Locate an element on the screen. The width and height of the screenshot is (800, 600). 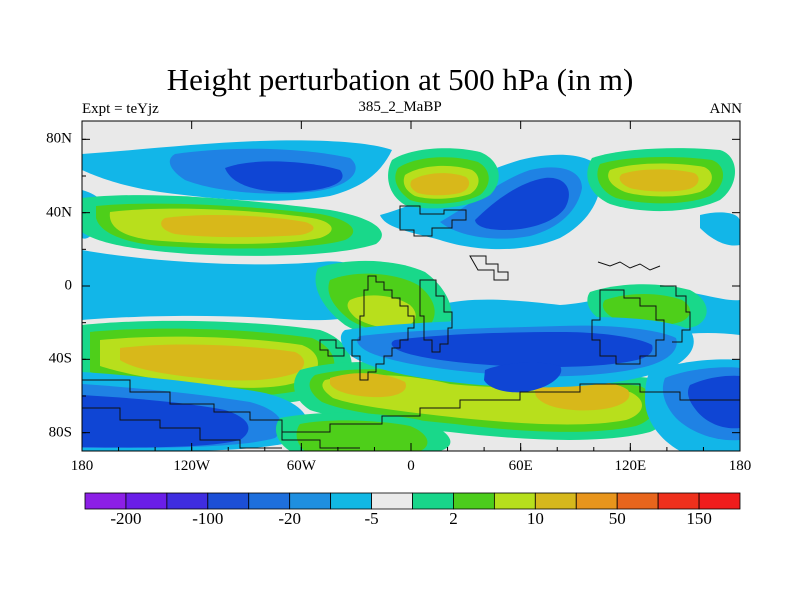
contour-pos-satl-max is located at coordinates (368, 385).